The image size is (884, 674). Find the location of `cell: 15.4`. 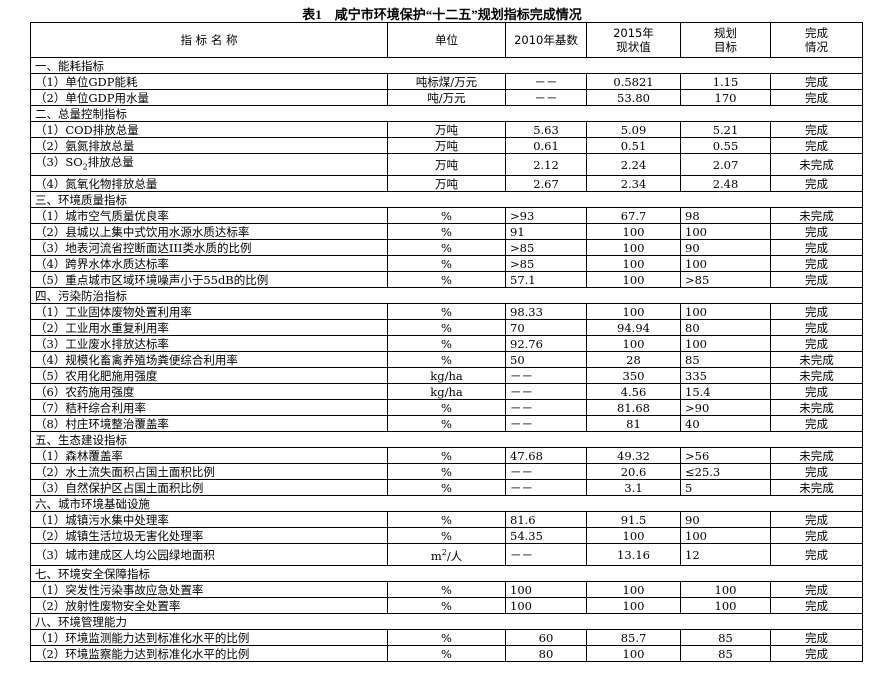

cell: 15.4 is located at coordinates (725, 391).